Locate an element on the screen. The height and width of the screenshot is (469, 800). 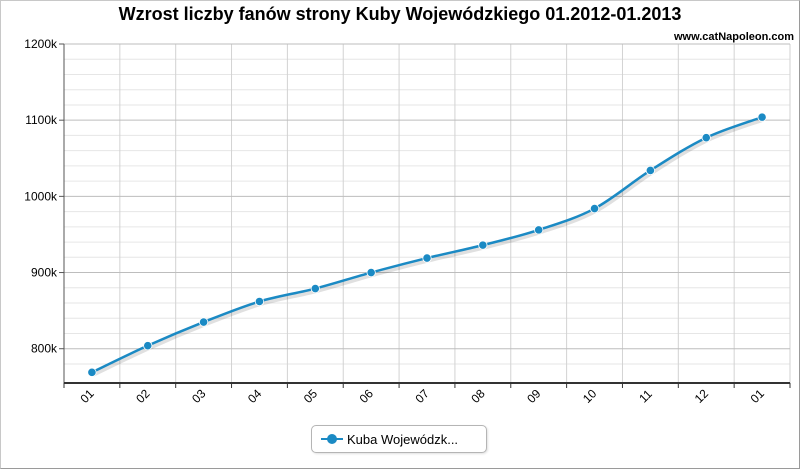
watermark-text: www.catNapoleon.com is located at coordinates (733, 37).